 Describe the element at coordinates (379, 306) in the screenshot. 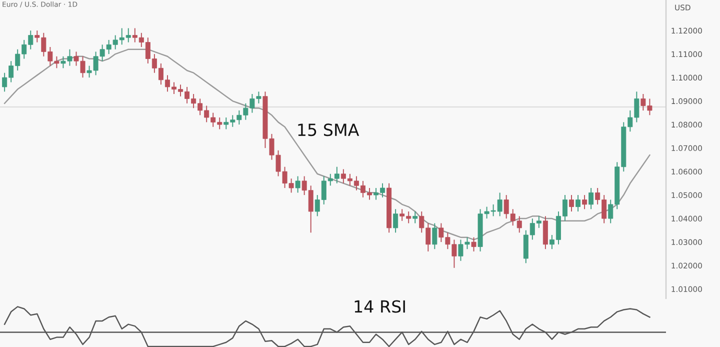

I see `annotation: 14 RSI` at that location.